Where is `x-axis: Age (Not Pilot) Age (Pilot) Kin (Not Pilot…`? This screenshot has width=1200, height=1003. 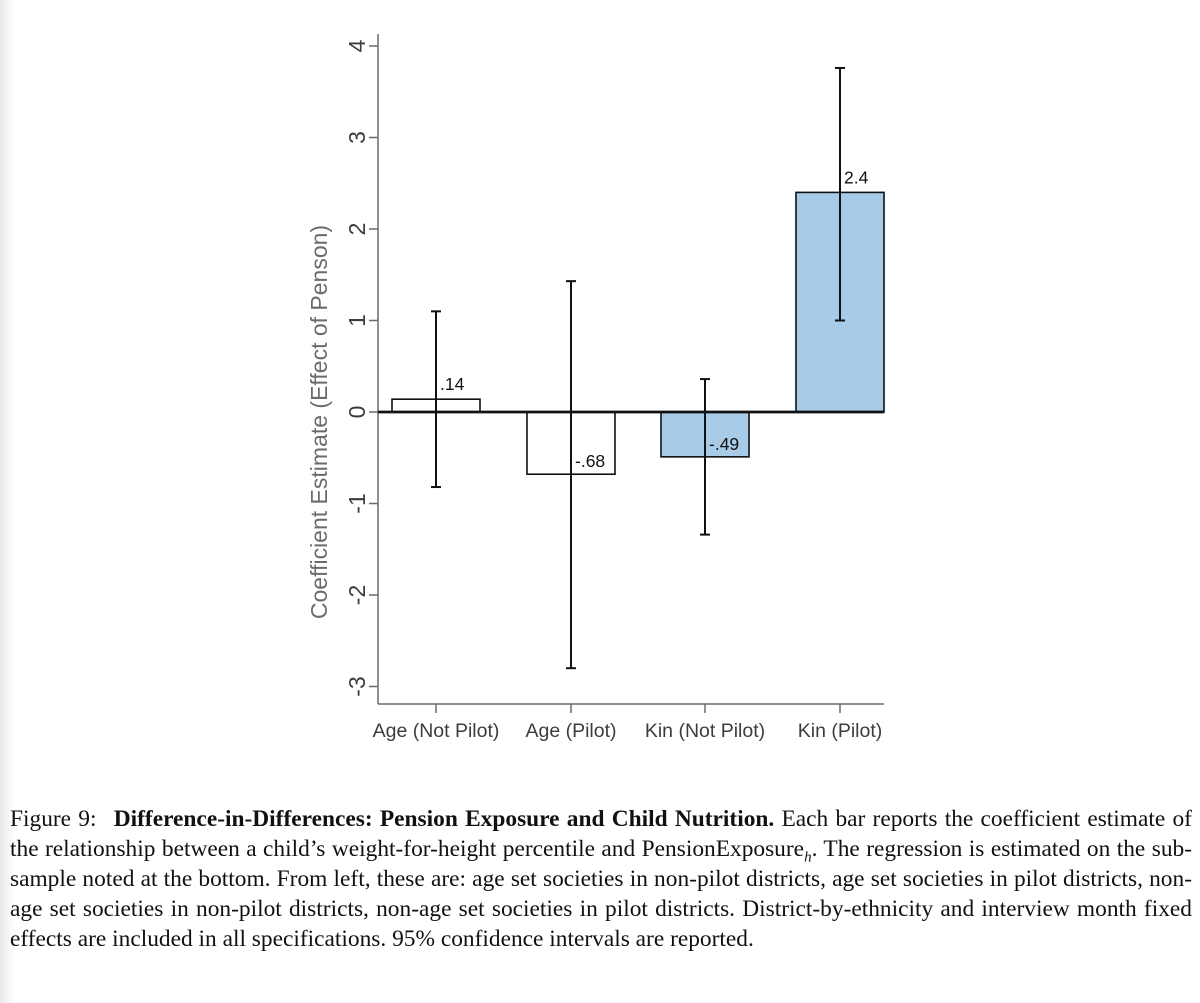 x-axis: Age (Not Pilot) Age (Pilot) Kin (Not Pilot… is located at coordinates (628, 722).